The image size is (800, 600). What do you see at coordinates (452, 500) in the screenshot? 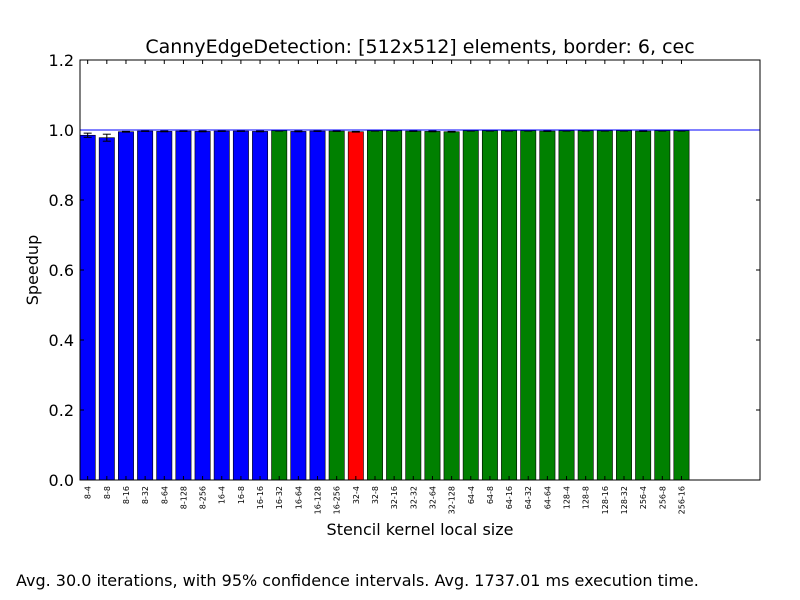
I see `x-tick-label: 32-128` at bounding box center [452, 500].